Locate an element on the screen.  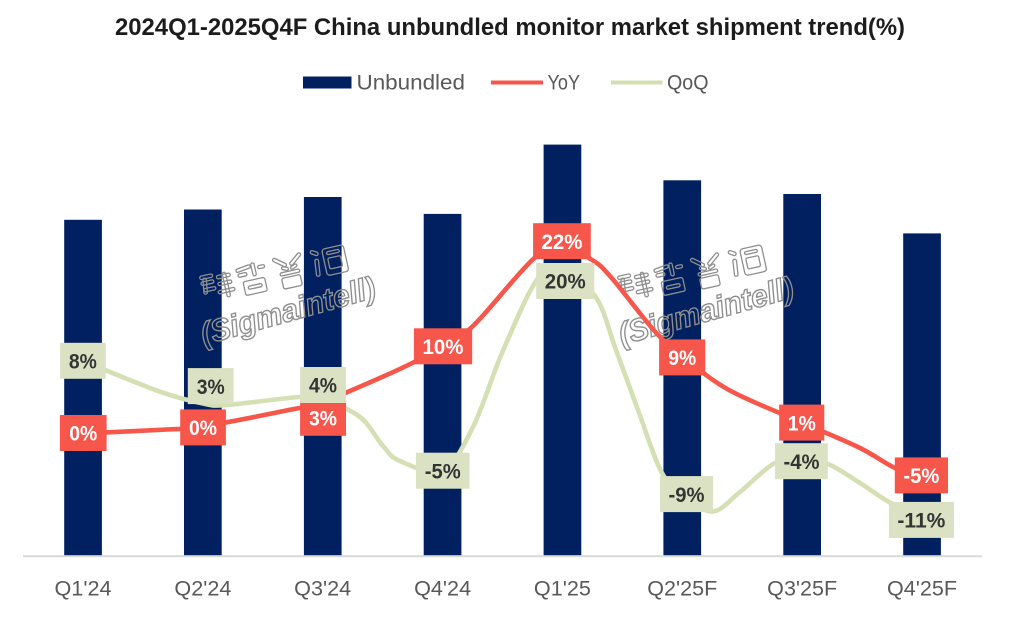
svg-text: -11% is located at coordinates (921, 521).